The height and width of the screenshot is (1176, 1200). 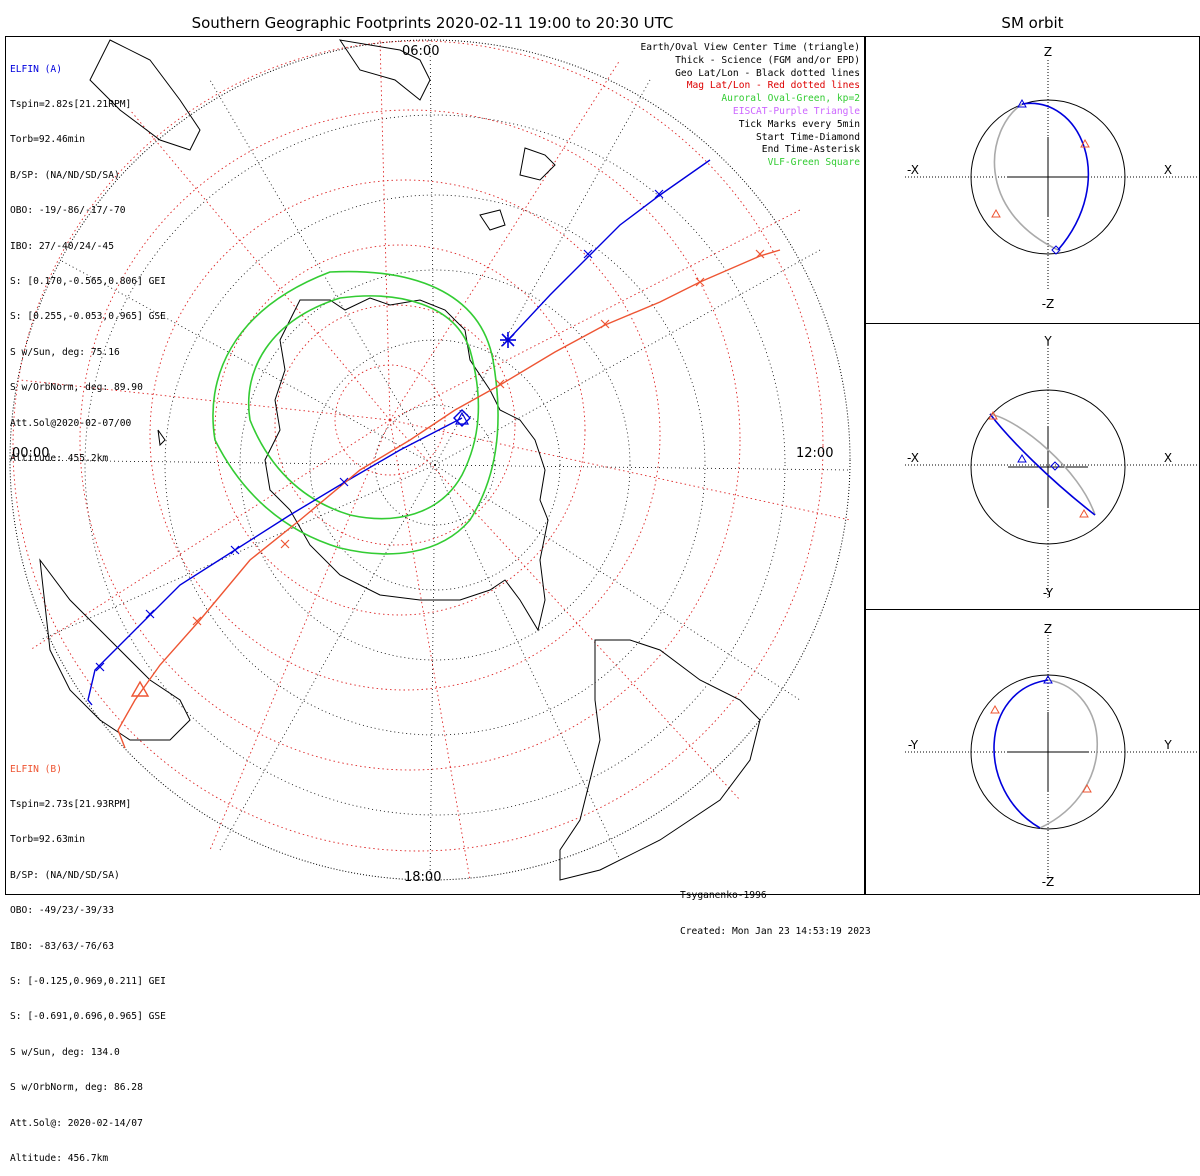 I want to click on sm3-left-label: -Y, so click(x=913, y=745).